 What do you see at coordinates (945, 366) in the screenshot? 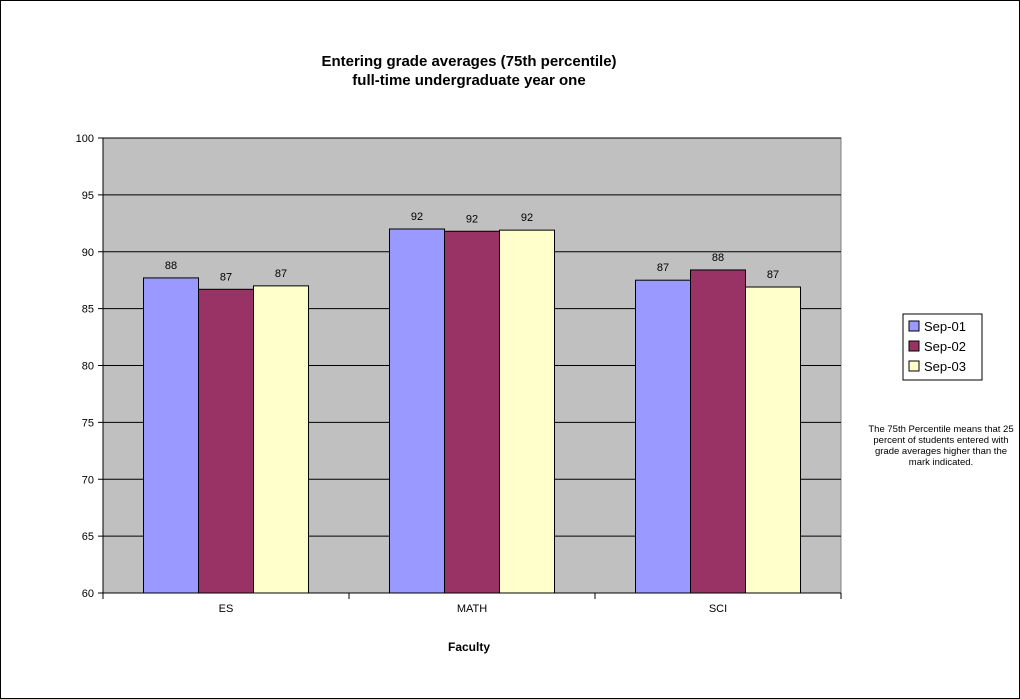
I see `legend-label-sep-03: Sep-03` at bounding box center [945, 366].